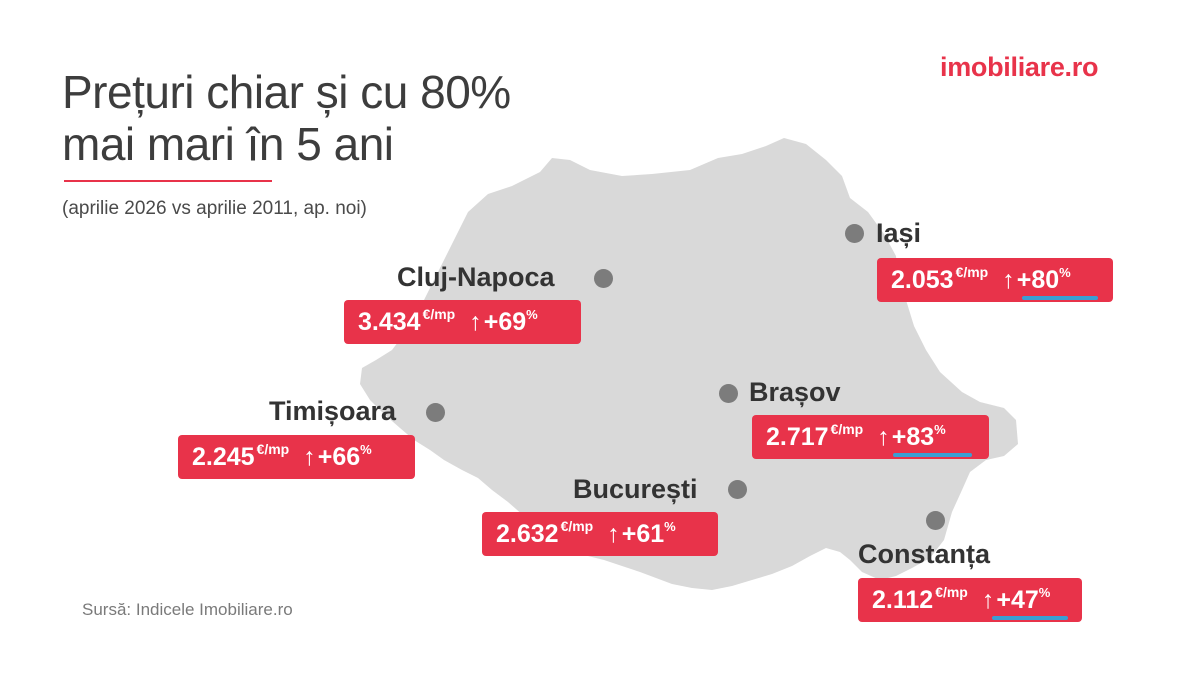 The height and width of the screenshot is (675, 1200). Describe the element at coordinates (1060, 298) in the screenshot. I see `highlight-underline-iasi` at that location.